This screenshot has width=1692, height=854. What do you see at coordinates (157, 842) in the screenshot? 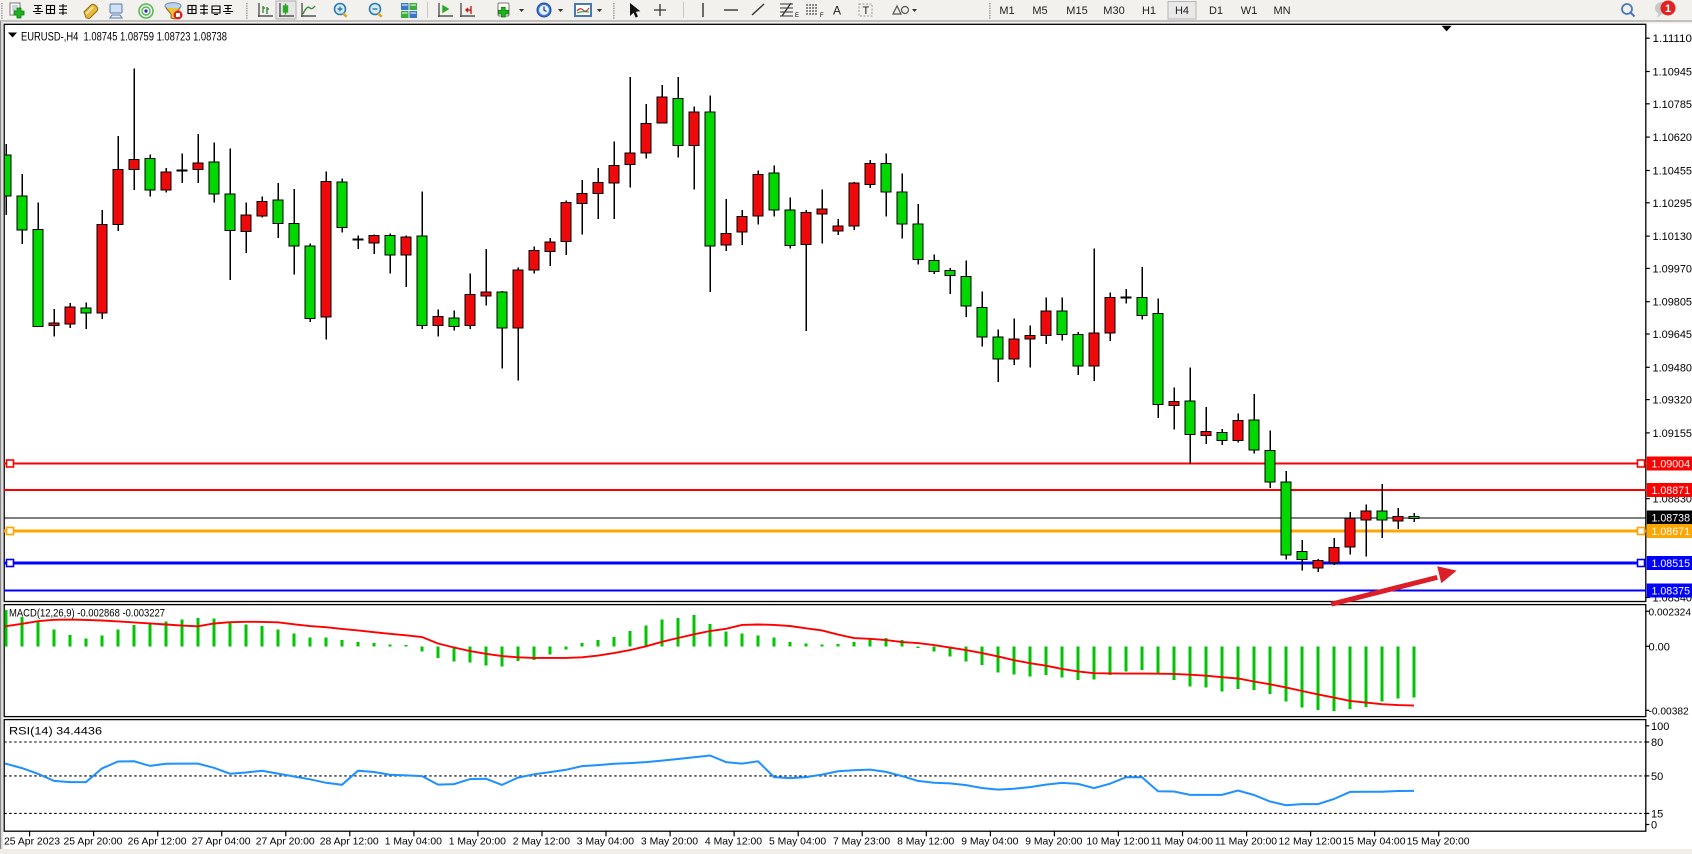
I see `svg-text: 26 Apr 12:00` at bounding box center [157, 842].